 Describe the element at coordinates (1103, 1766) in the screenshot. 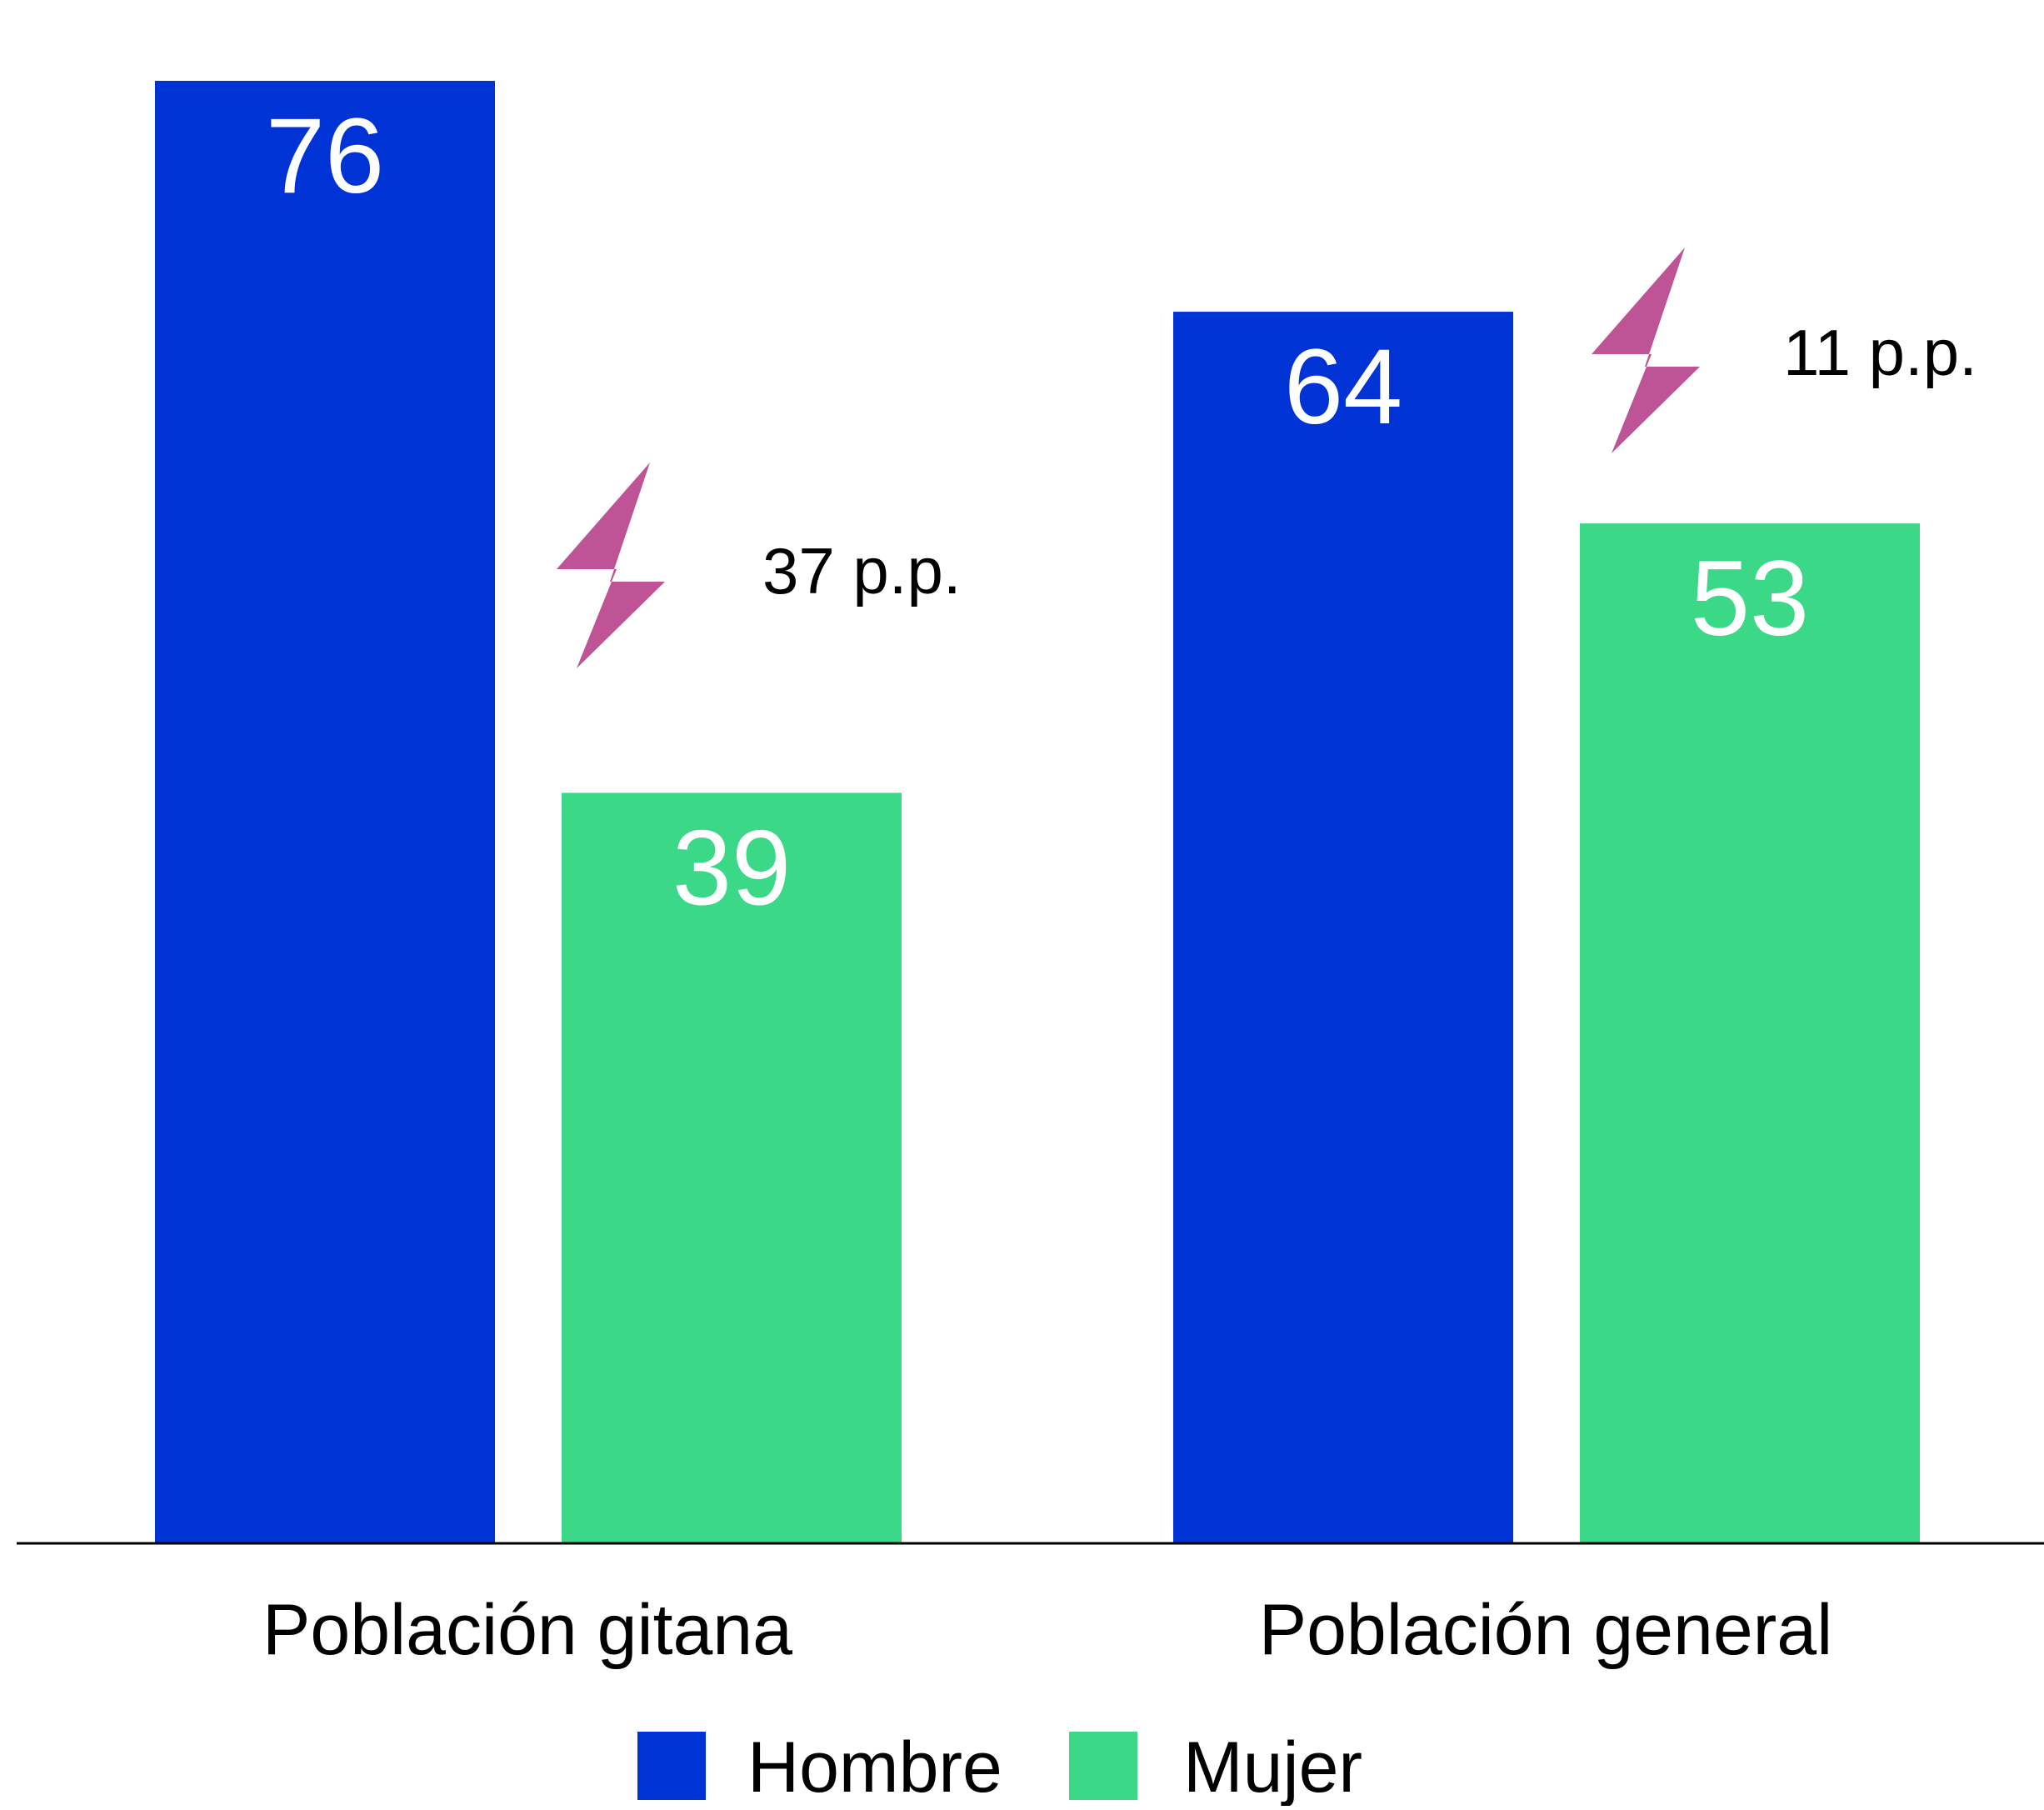

I see `legend-swatch-mujer` at that location.